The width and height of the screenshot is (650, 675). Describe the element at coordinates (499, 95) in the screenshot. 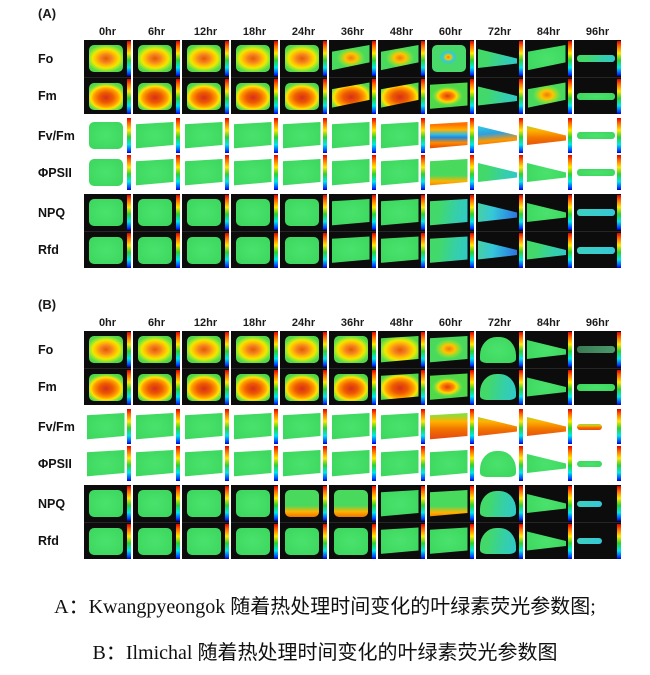

I see `leaf-cell-Fm-72hr` at that location.